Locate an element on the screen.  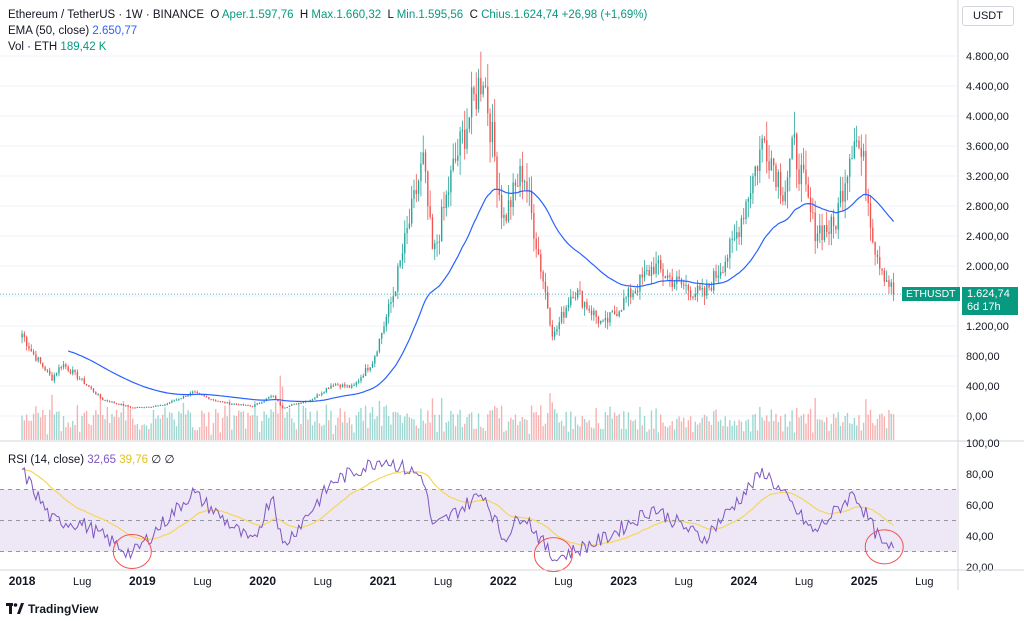
price-tick-label: 2.800,00 is located at coordinates (987, 207).